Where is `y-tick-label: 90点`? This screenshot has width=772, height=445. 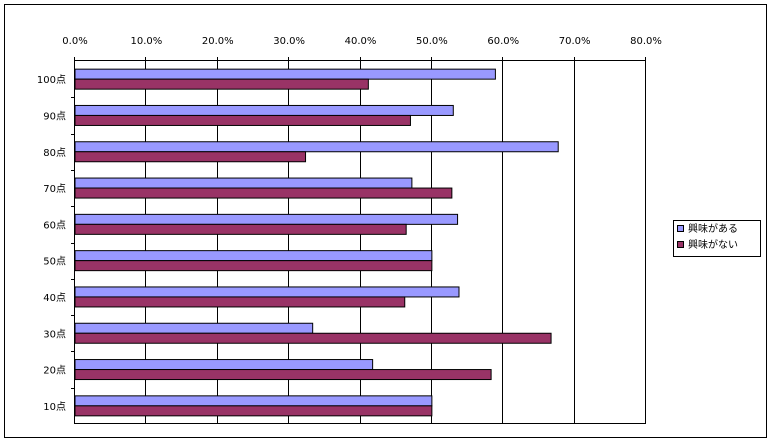 y-tick-label: 90点 is located at coordinates (54, 116).